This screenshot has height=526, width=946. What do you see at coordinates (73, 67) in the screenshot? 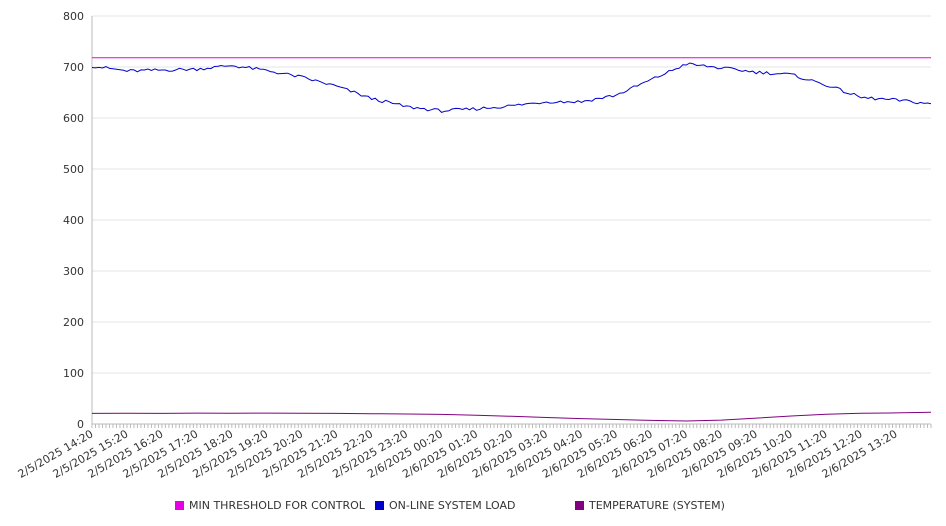
I see `y-tick-label: 700` at bounding box center [73, 67].